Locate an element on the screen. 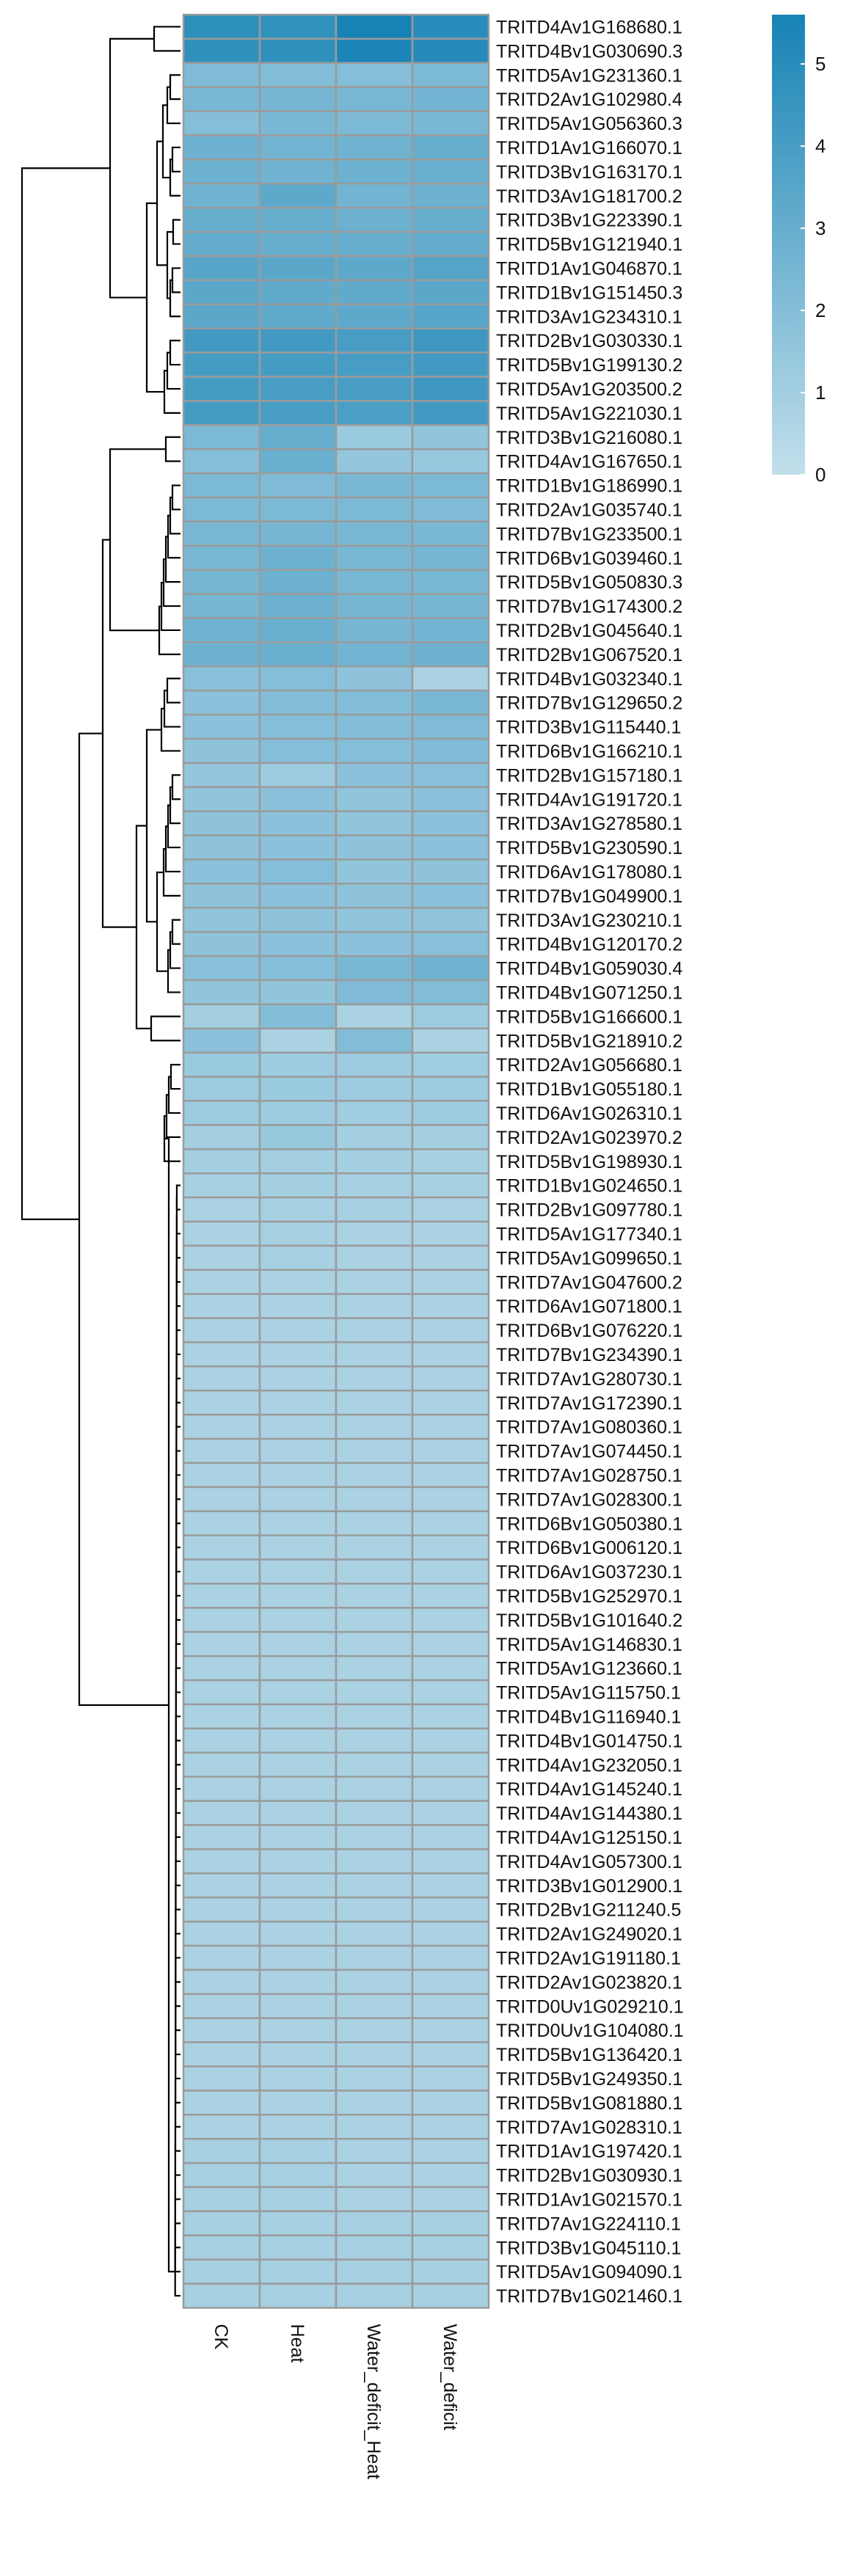  row-label: TRITD1Bv1G186990.1 is located at coordinates (589, 487).